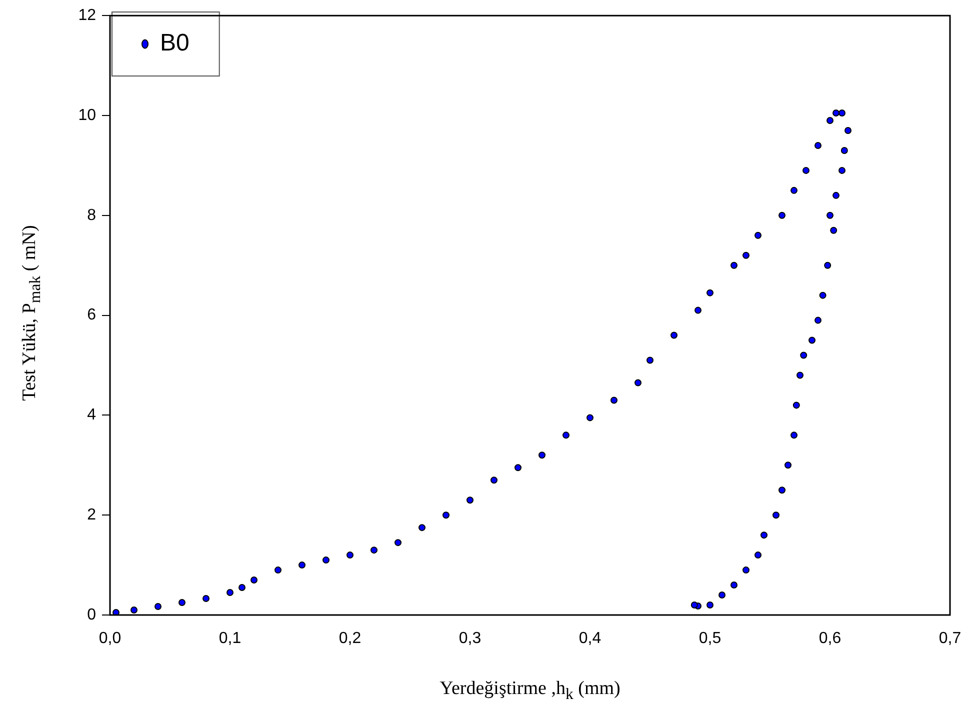 This screenshot has width=972, height=724. Describe the element at coordinates (91, 415) in the screenshot. I see `y-tick-label: 4` at that location.